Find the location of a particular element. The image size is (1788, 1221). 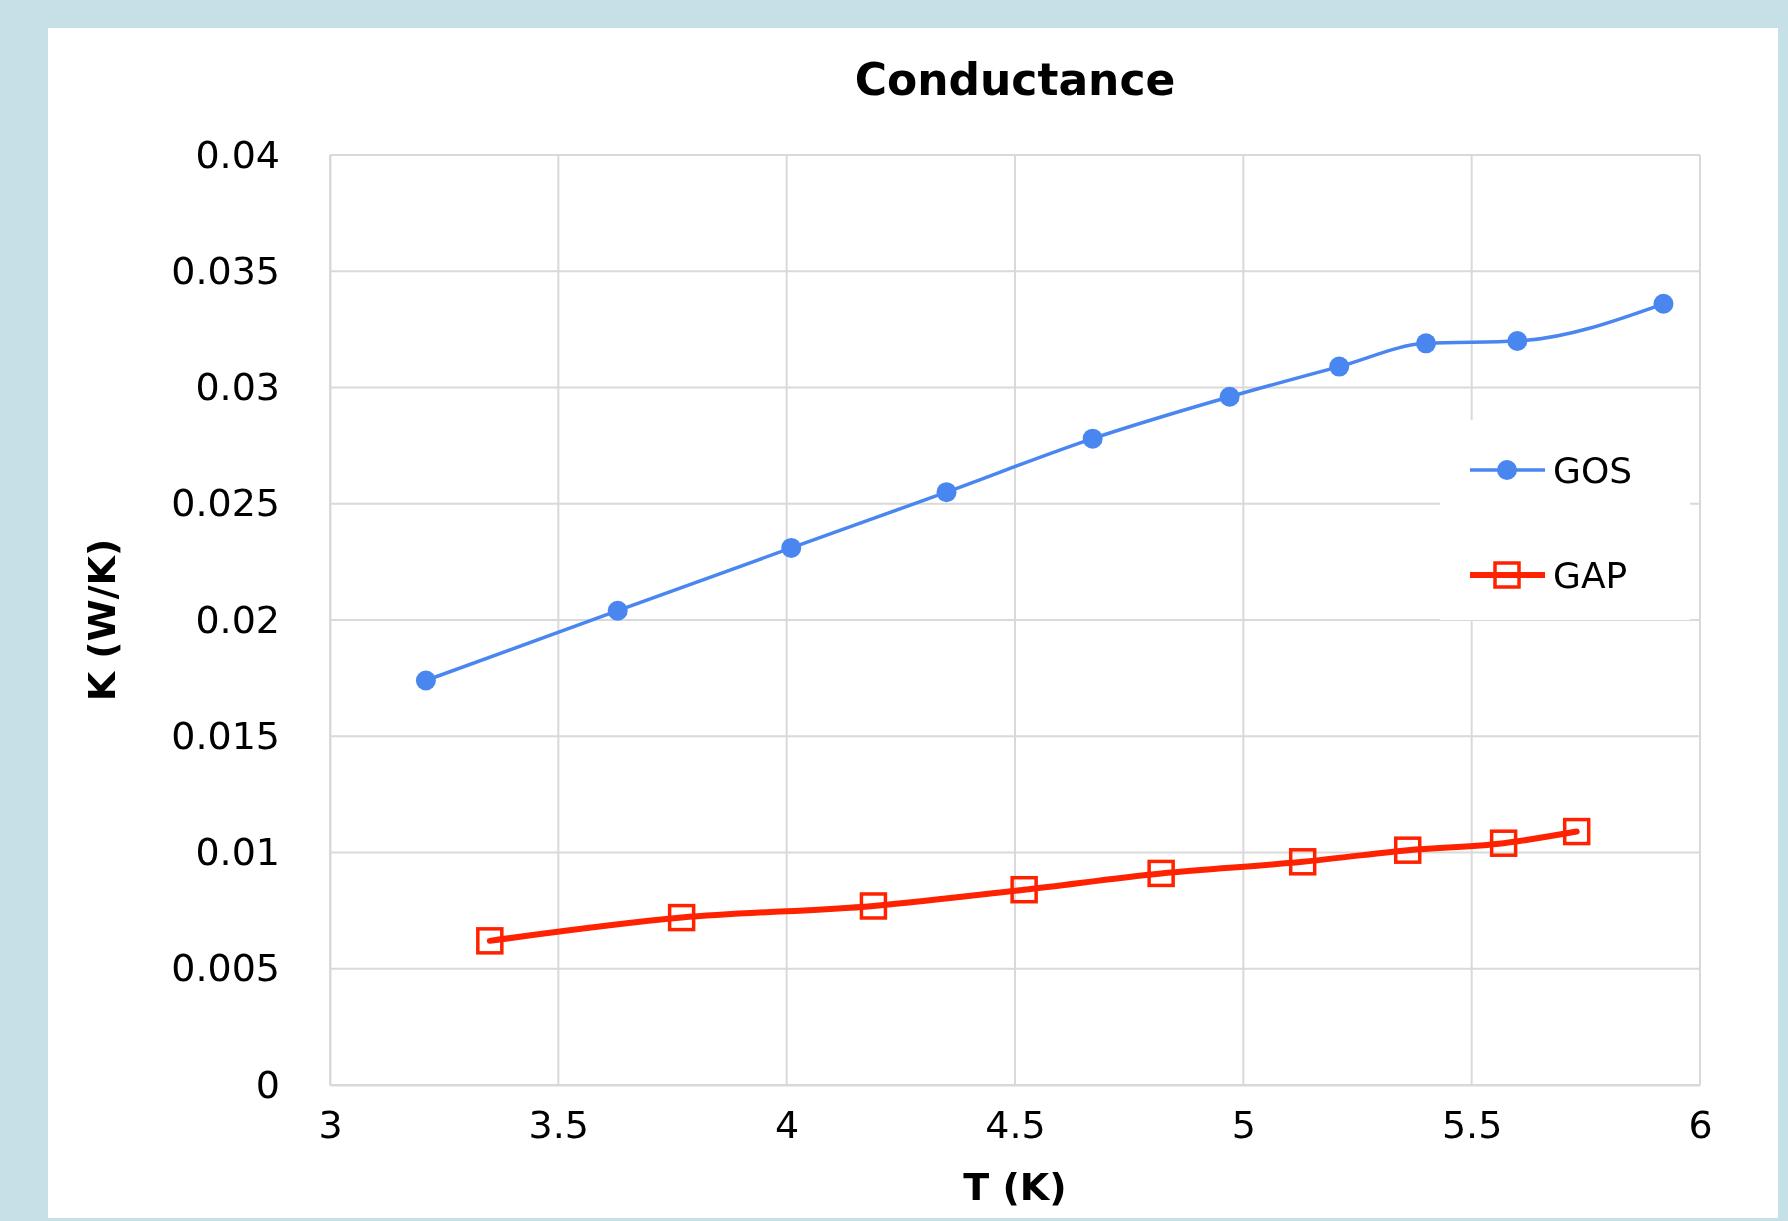

x-tick-label: 4 is located at coordinates (787, 1124).